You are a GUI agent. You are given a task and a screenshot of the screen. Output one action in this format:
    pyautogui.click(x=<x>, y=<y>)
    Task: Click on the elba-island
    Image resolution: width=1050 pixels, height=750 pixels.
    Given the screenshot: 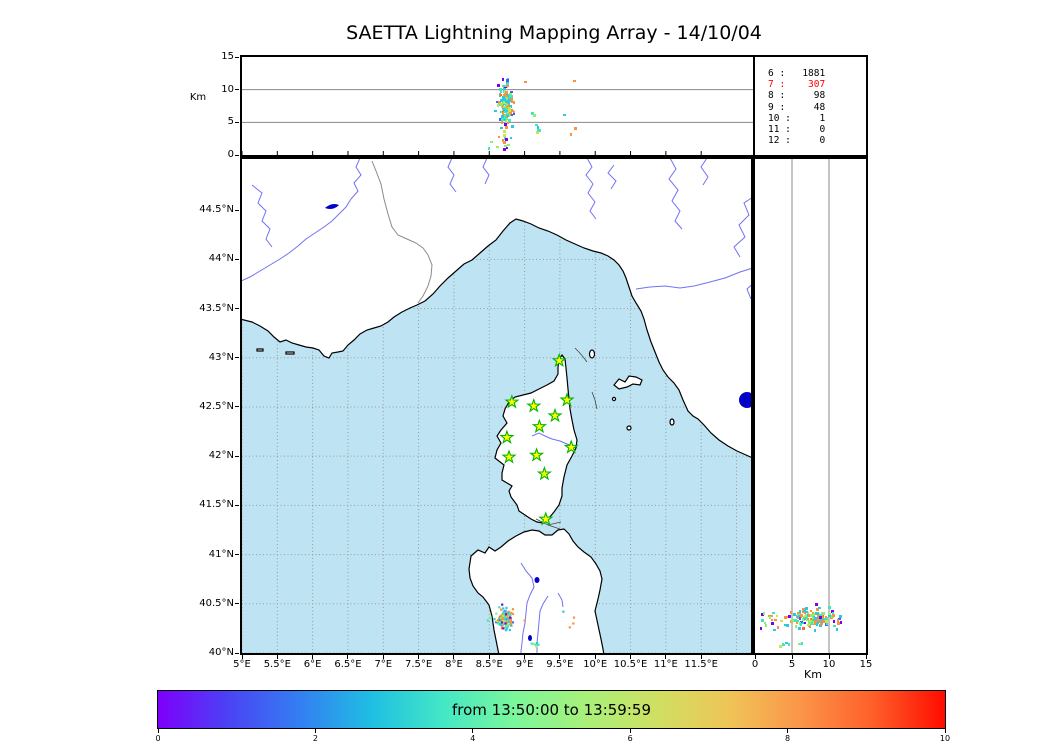 What is the action you would take?
    pyautogui.click(x=628, y=382)
    